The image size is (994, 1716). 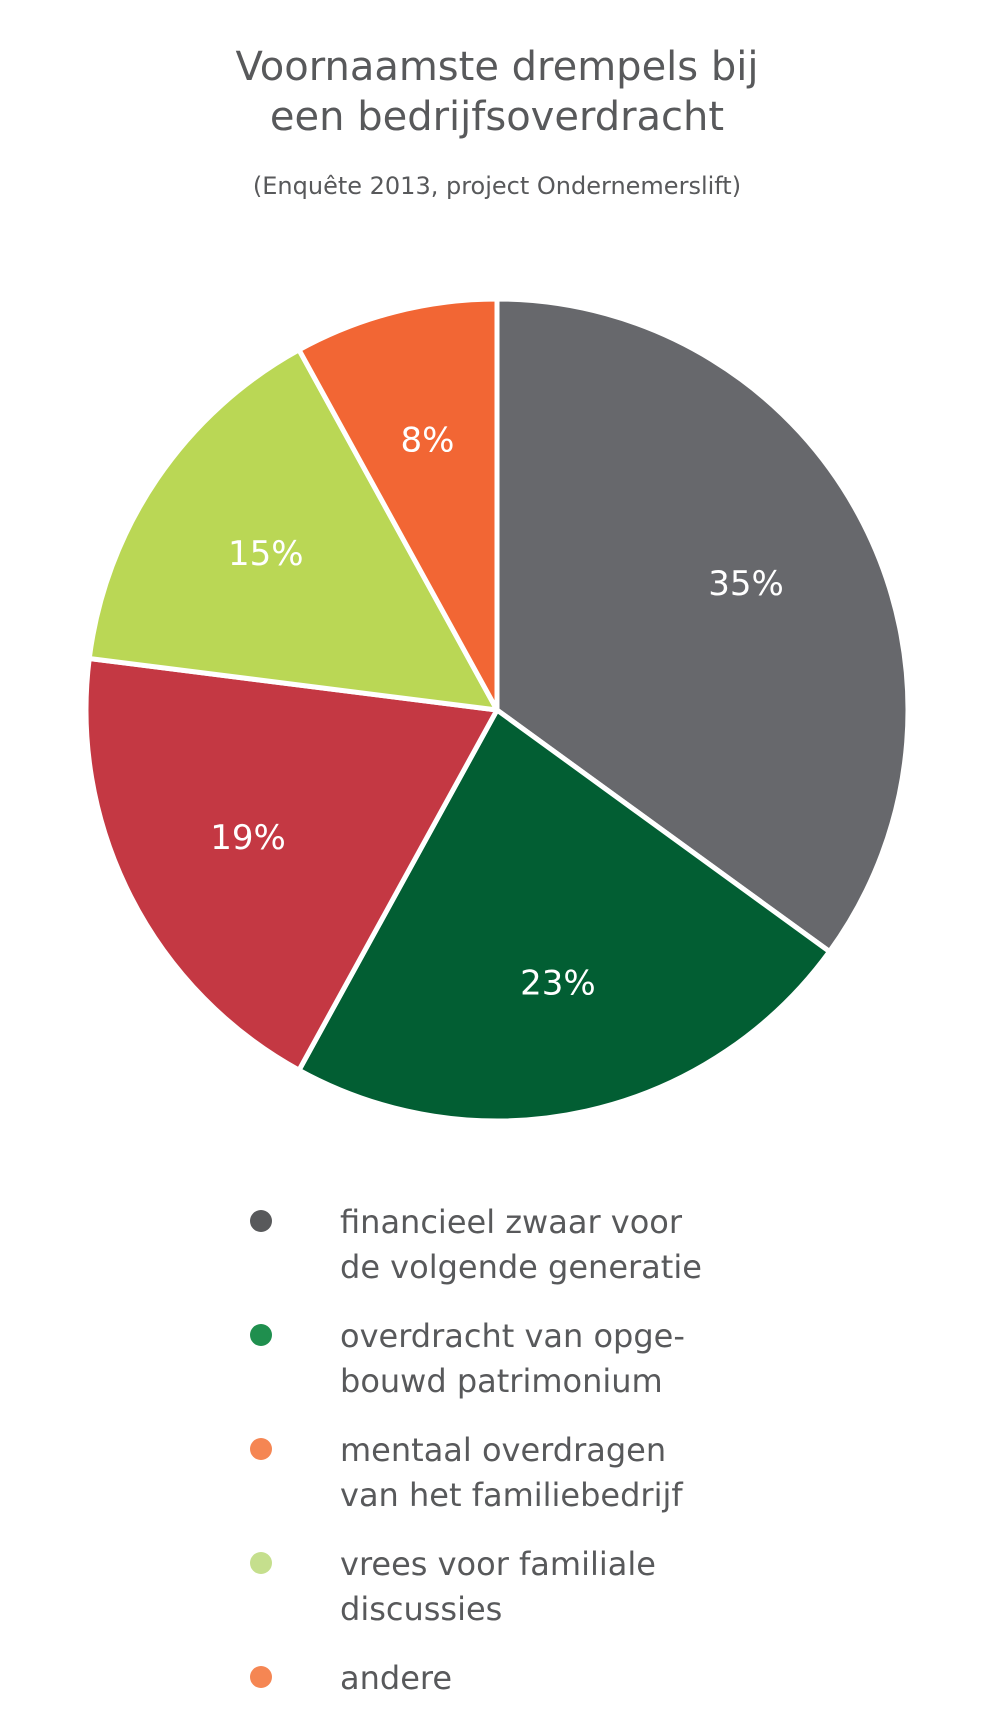 I want to click on slice-label: 35%, so click(x=746, y=584).